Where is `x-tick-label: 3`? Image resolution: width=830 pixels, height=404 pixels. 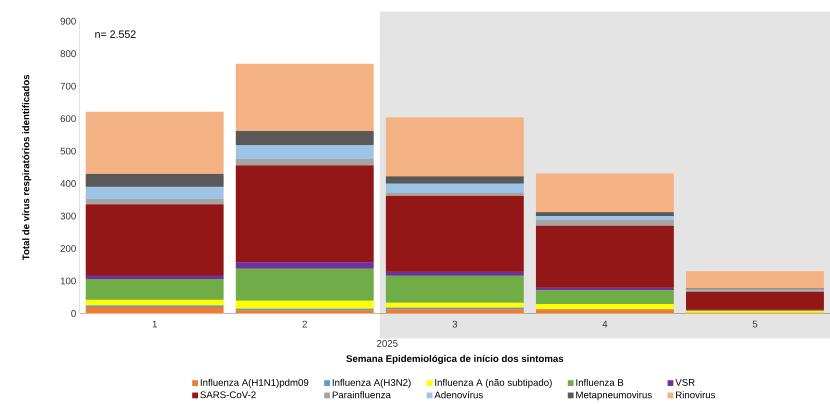
x-tick-label: 3 is located at coordinates (455, 324).